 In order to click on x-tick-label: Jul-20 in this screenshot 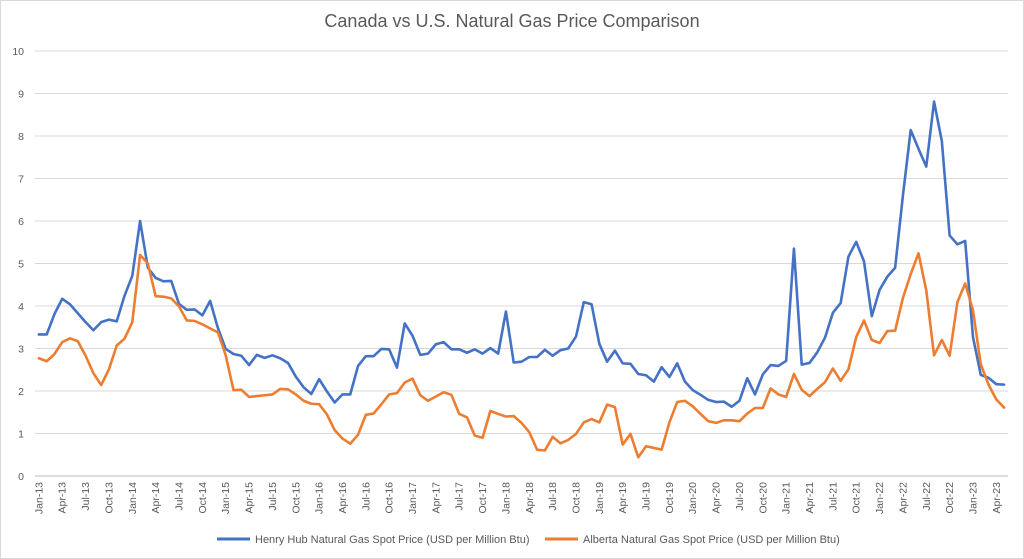, I will do `click(740, 496)`.